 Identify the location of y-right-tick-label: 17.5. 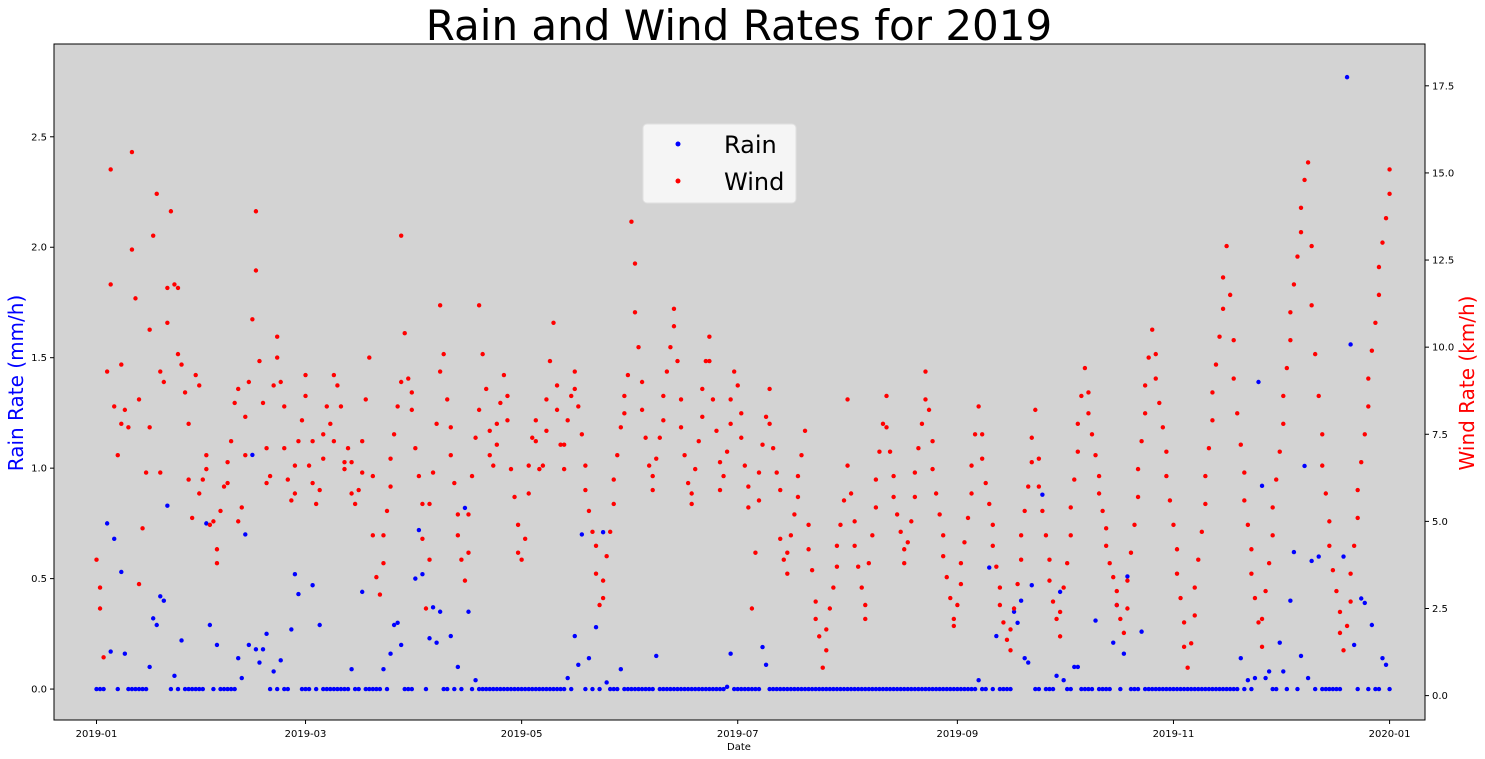
(1443, 86).